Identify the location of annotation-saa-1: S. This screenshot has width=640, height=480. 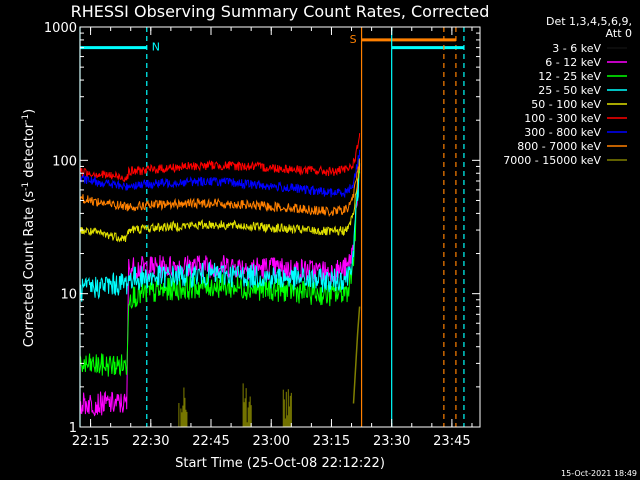
(403, 227).